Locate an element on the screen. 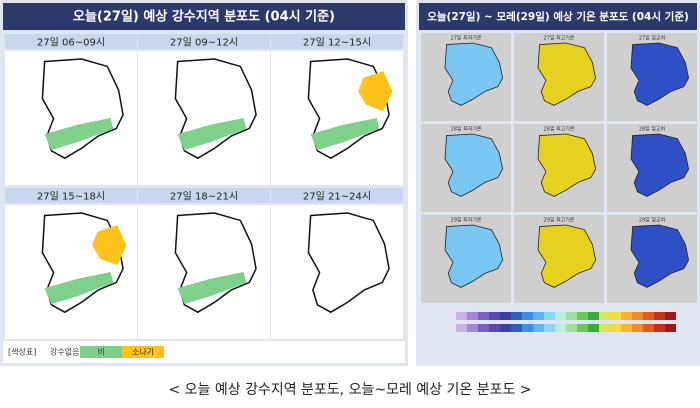 This screenshot has width=700, height=408. temp-panel-label: 29일 최저기온 is located at coordinates (466, 220).